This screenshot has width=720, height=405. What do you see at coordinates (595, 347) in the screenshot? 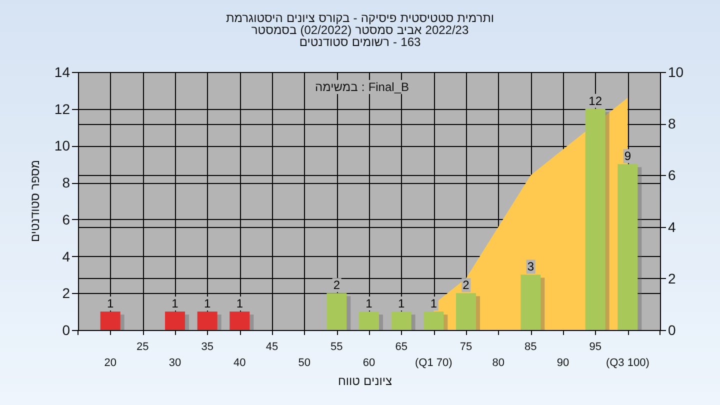
I see `x-tick-label: 95` at bounding box center [595, 347].